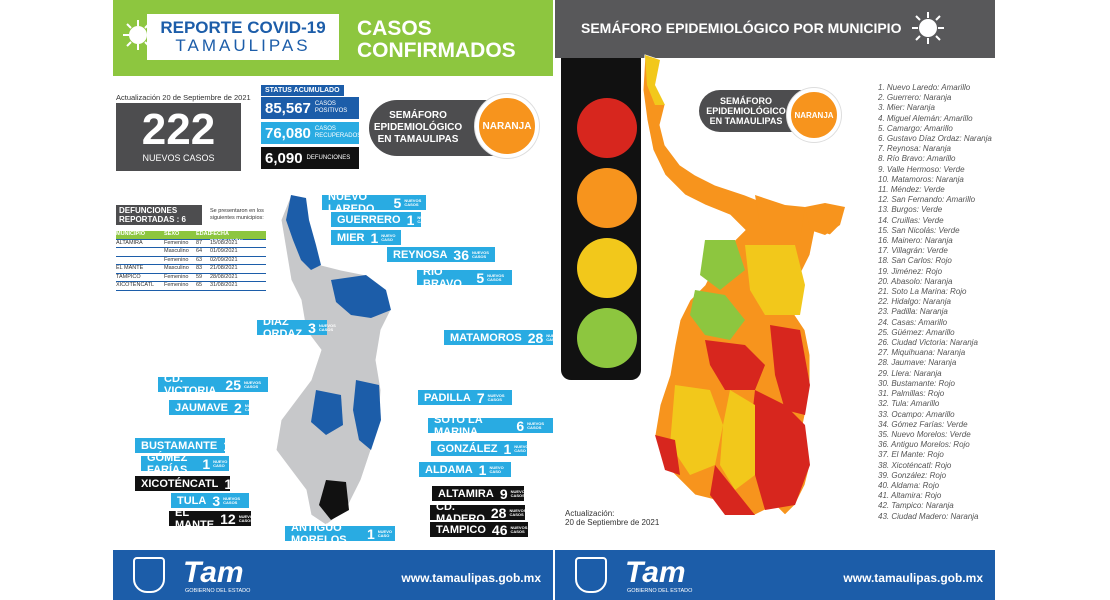  Describe the element at coordinates (243, 27) in the screenshot. I see `title-line1: REPORTE COVID-19` at that location.